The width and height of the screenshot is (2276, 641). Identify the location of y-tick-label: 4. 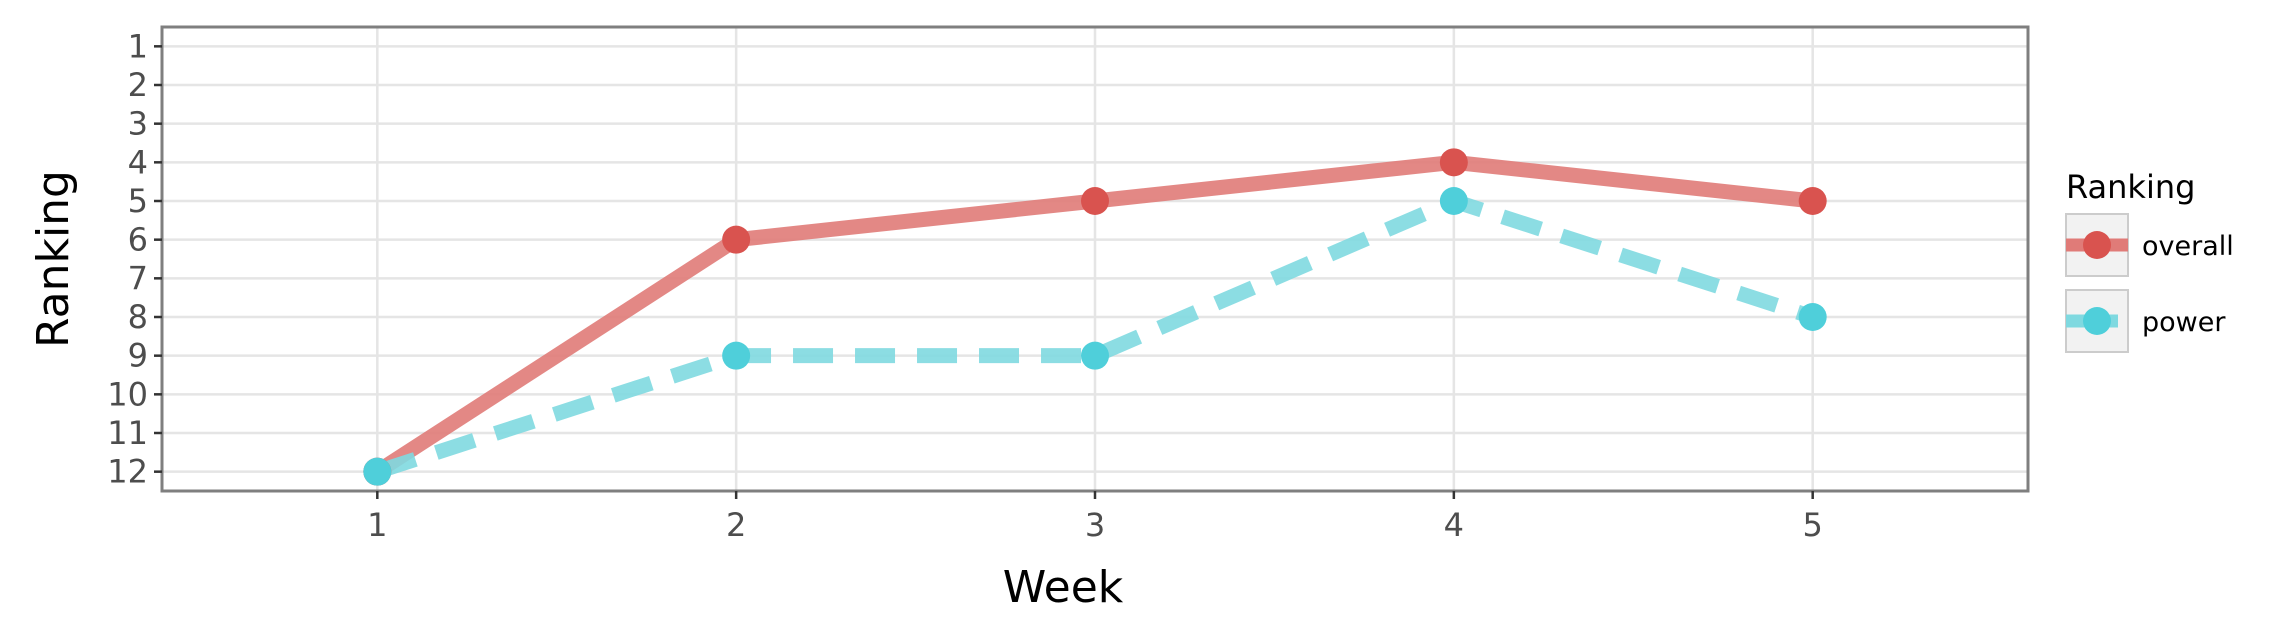
(138, 162).